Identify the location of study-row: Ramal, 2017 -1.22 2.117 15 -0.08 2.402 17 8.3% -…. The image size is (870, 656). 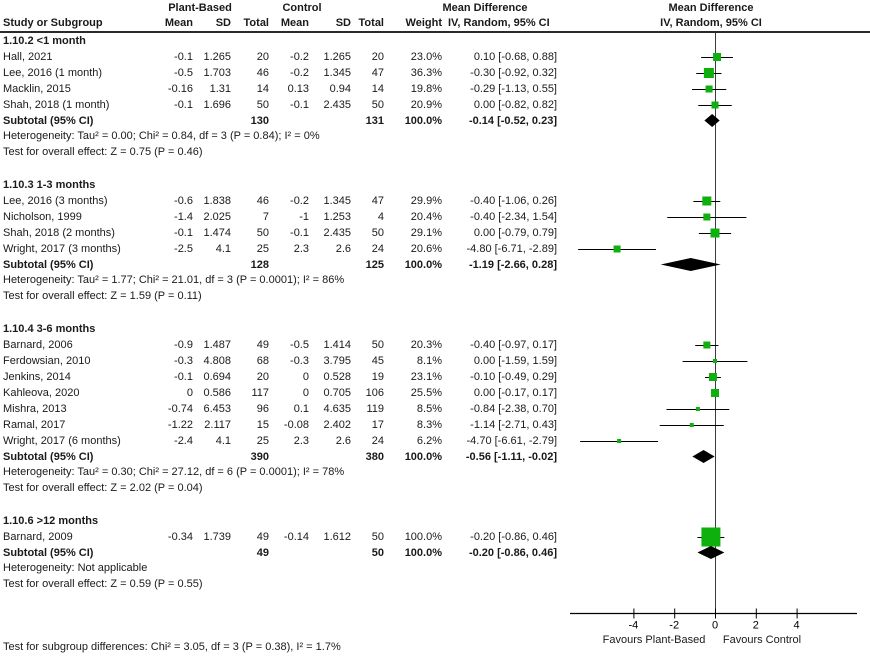
(280, 425).